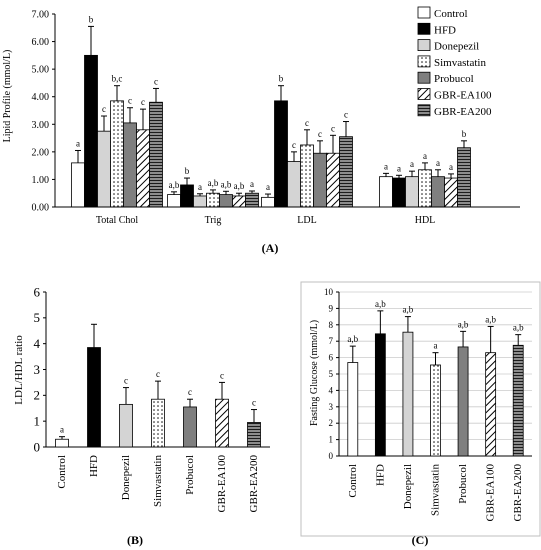  Describe the element at coordinates (135, 540) in the screenshot. I see `panel-b-label: (B)` at that location.